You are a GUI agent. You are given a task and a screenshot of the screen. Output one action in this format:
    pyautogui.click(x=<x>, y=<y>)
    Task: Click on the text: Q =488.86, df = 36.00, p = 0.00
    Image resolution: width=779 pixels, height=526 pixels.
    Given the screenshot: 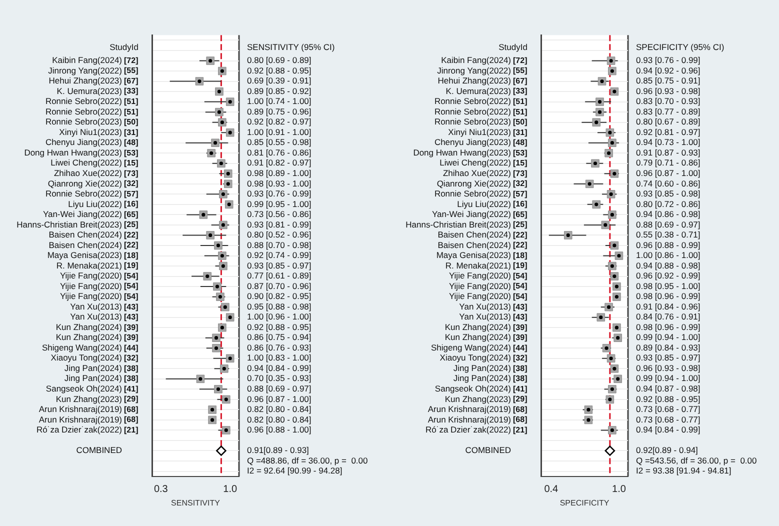 What is the action you would take?
    pyautogui.click(x=307, y=460)
    